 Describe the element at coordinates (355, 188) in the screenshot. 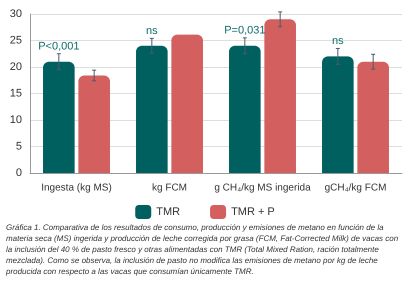

I see `x-tick-label: gCH₄/kg FCM` at that location.